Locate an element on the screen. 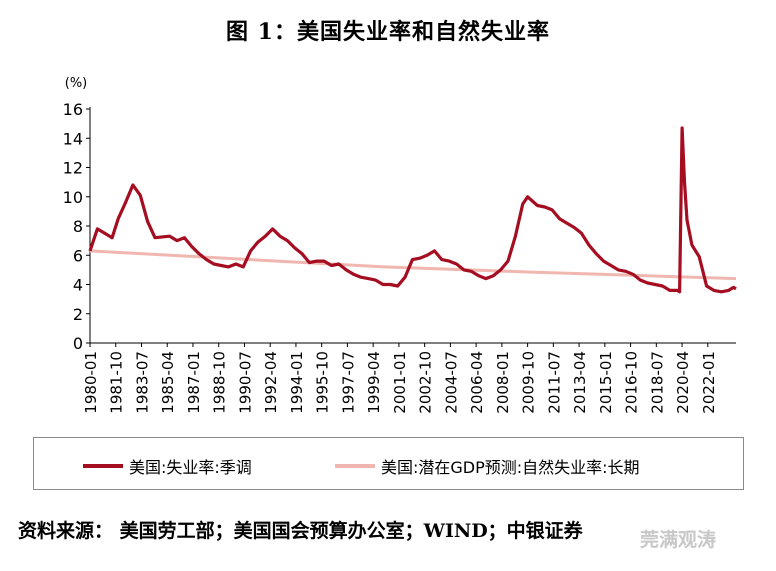 This screenshot has height=571, width=776. x-tick-label: 1988-10 is located at coordinates (220, 382).